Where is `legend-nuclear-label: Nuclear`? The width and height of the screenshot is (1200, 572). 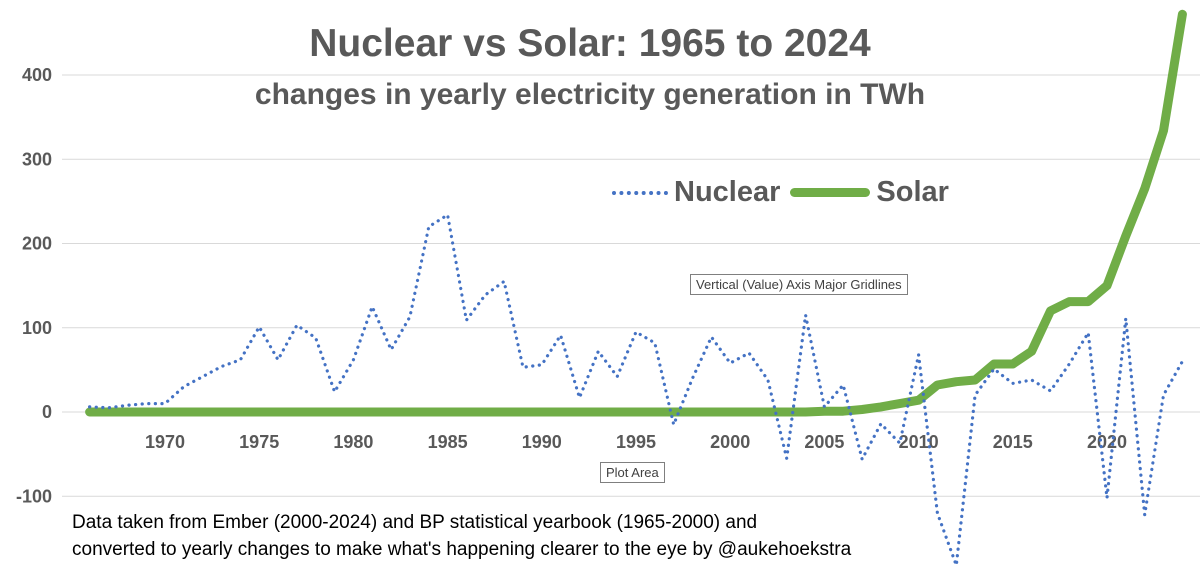
legend-nuclear-label: Nuclear is located at coordinates (727, 192).